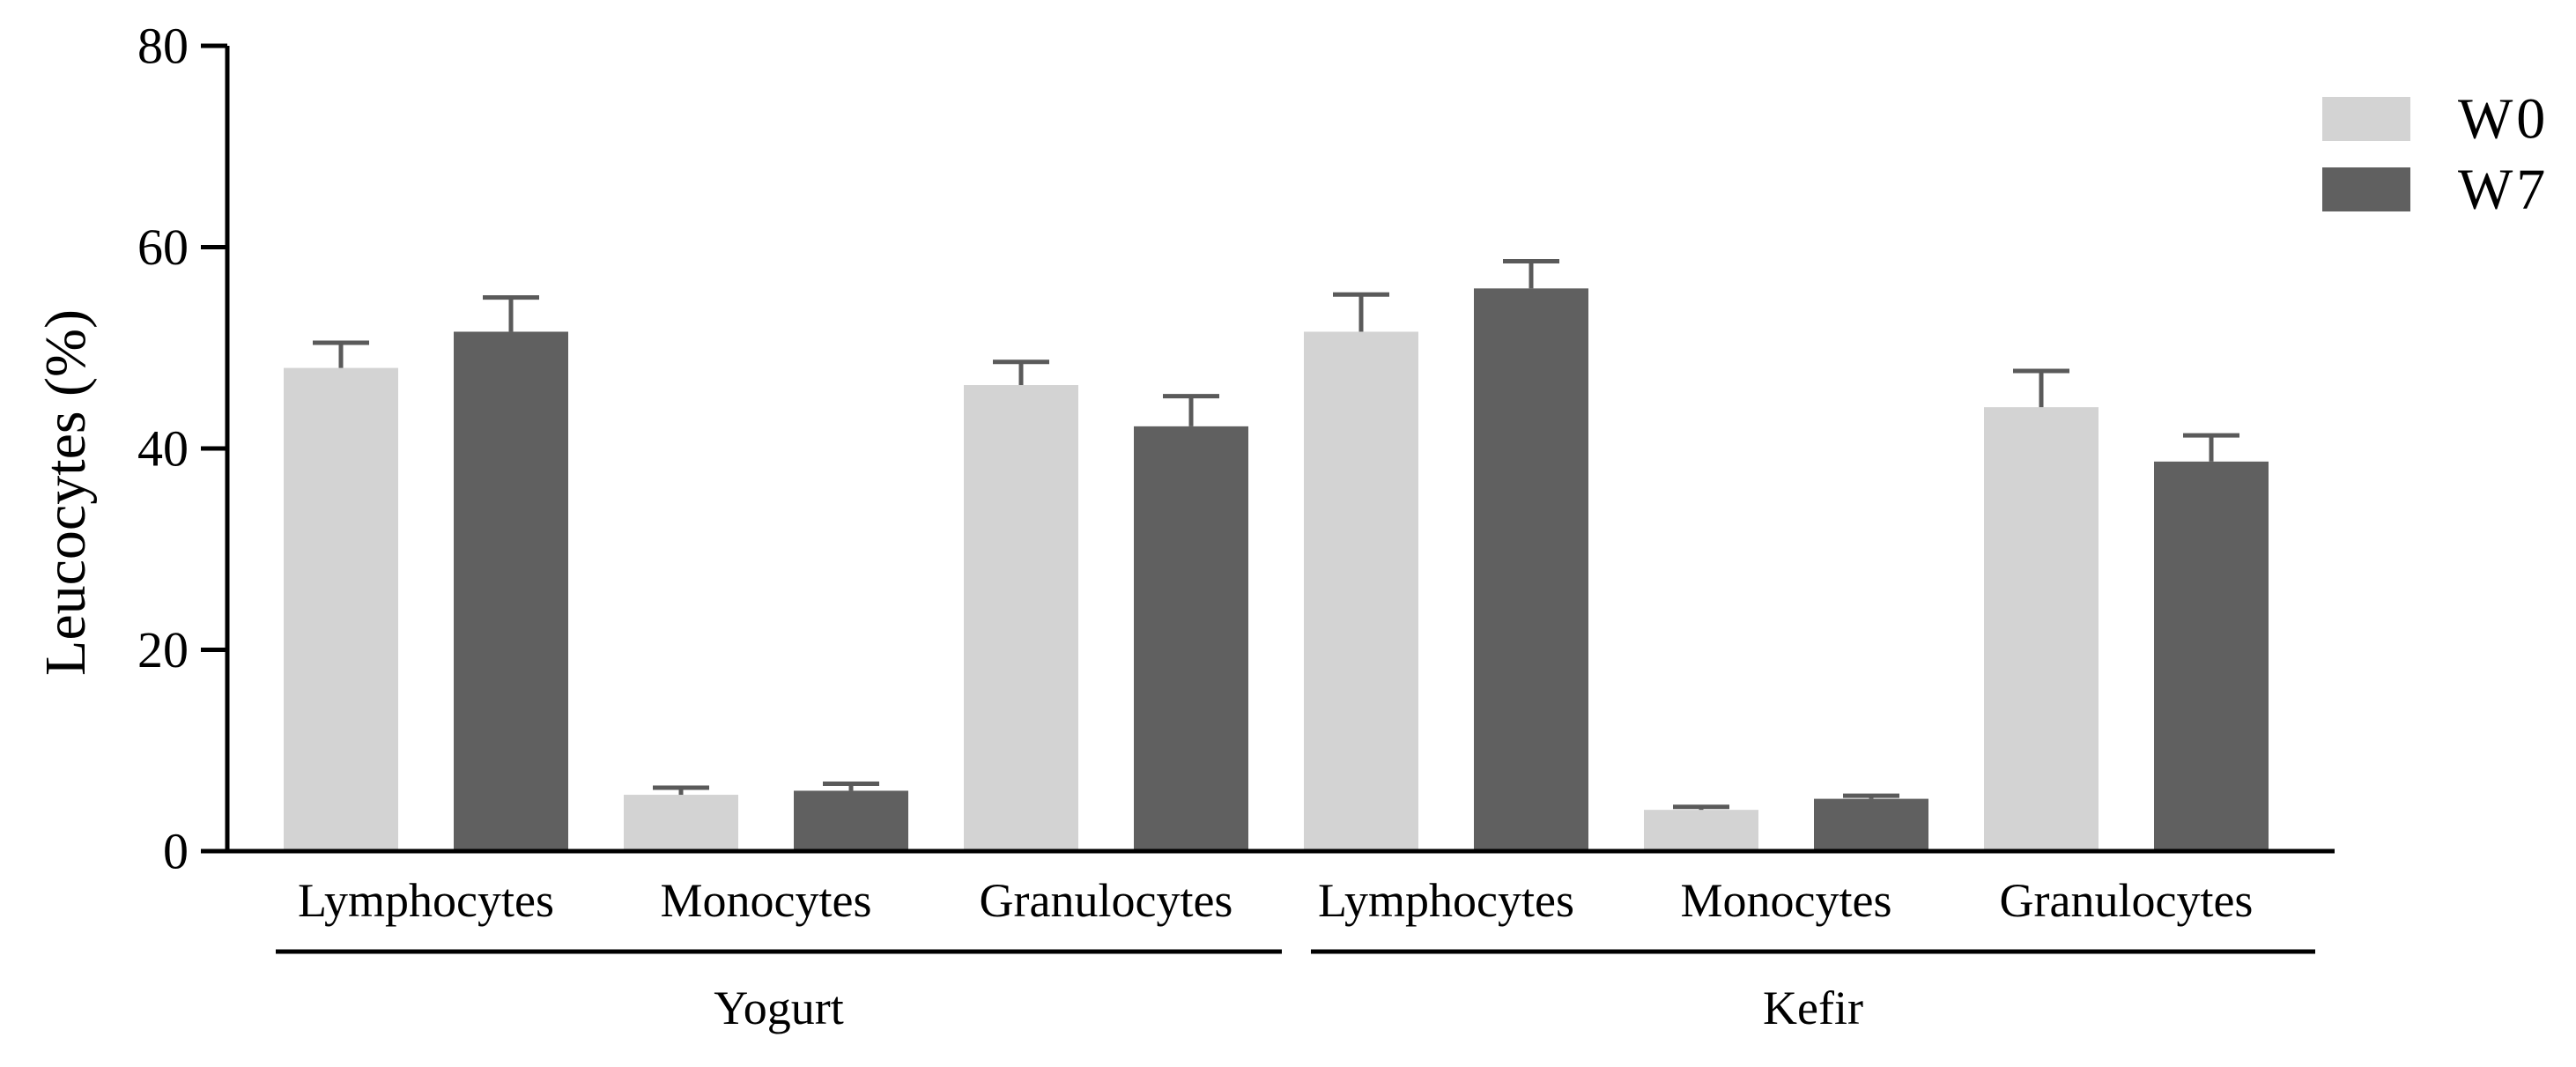 The image size is (2576, 1067). What do you see at coordinates (1021, 618) in the screenshot?
I see `bar-w0-granulocytes-yogurt` at bounding box center [1021, 618].